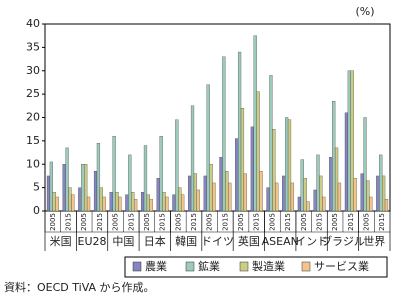  Describe the element at coordinates (343, 241) in the screenshot. I see `group-label: ブラジル` at that location.